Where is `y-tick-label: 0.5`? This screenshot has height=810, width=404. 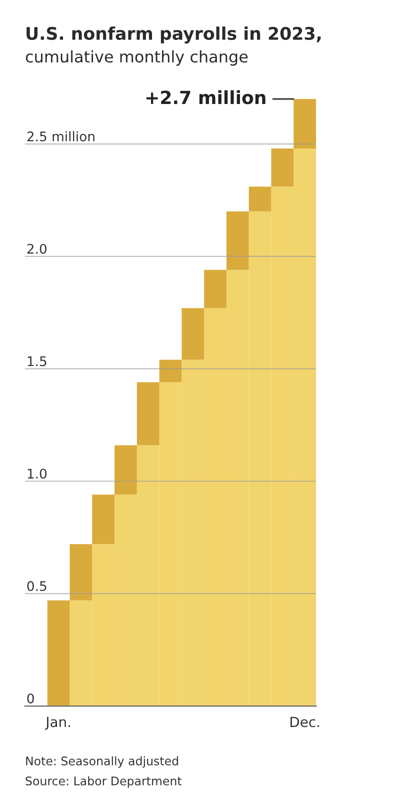
y-tick-label: 0.5 is located at coordinates (36, 586).